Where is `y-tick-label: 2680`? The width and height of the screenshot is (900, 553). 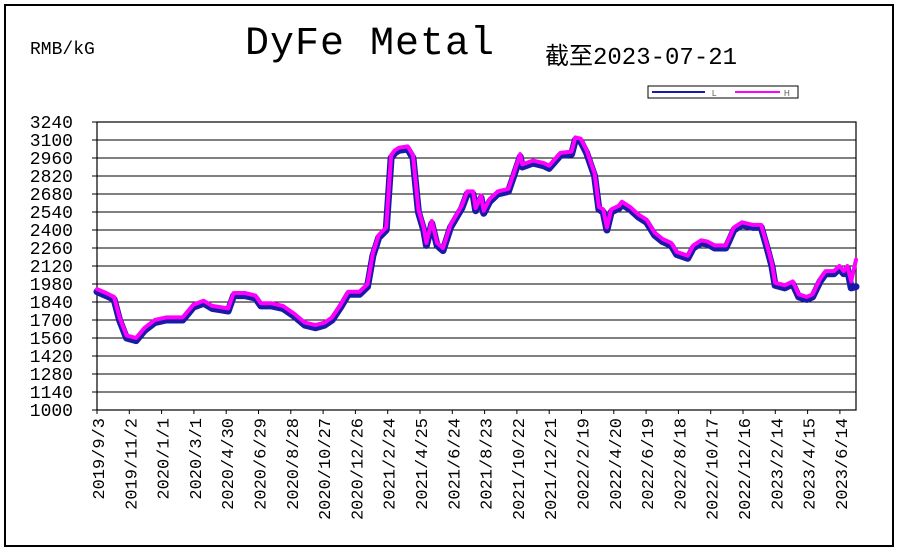 y-tick-label: 2680 is located at coordinates (51, 196).